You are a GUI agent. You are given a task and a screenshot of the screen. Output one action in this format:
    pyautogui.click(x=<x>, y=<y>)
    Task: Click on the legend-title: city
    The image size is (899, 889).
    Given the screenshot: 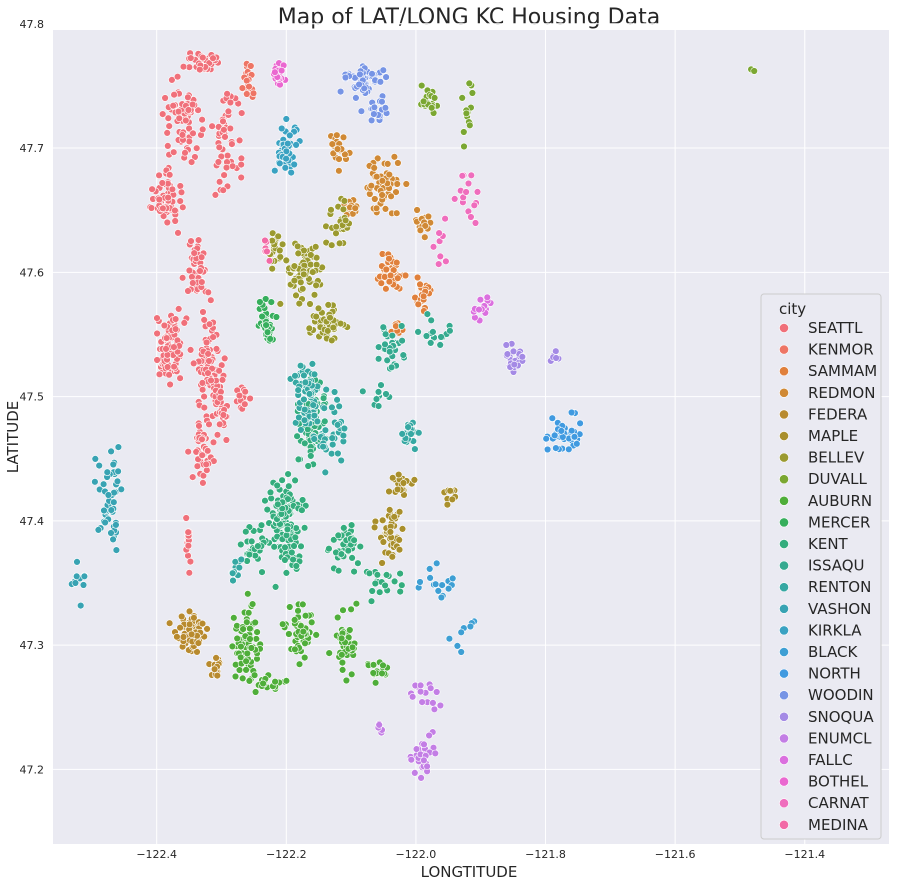 What is the action you would take?
    pyautogui.click(x=792, y=309)
    